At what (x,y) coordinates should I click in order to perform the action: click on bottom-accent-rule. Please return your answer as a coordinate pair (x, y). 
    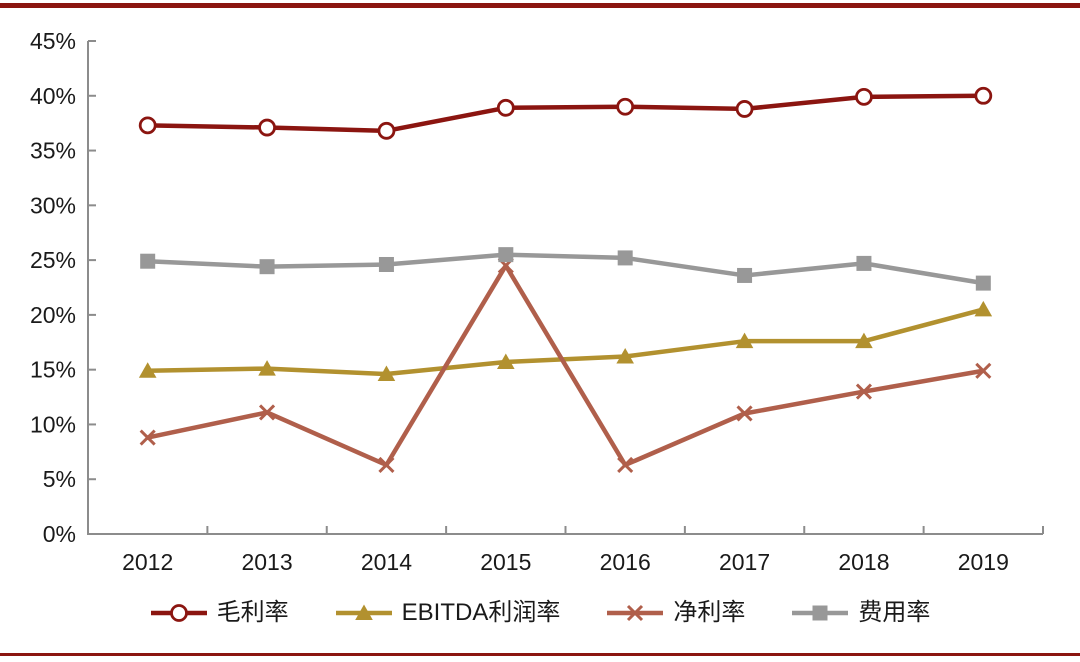
    Looking at the image, I should click on (540, 654).